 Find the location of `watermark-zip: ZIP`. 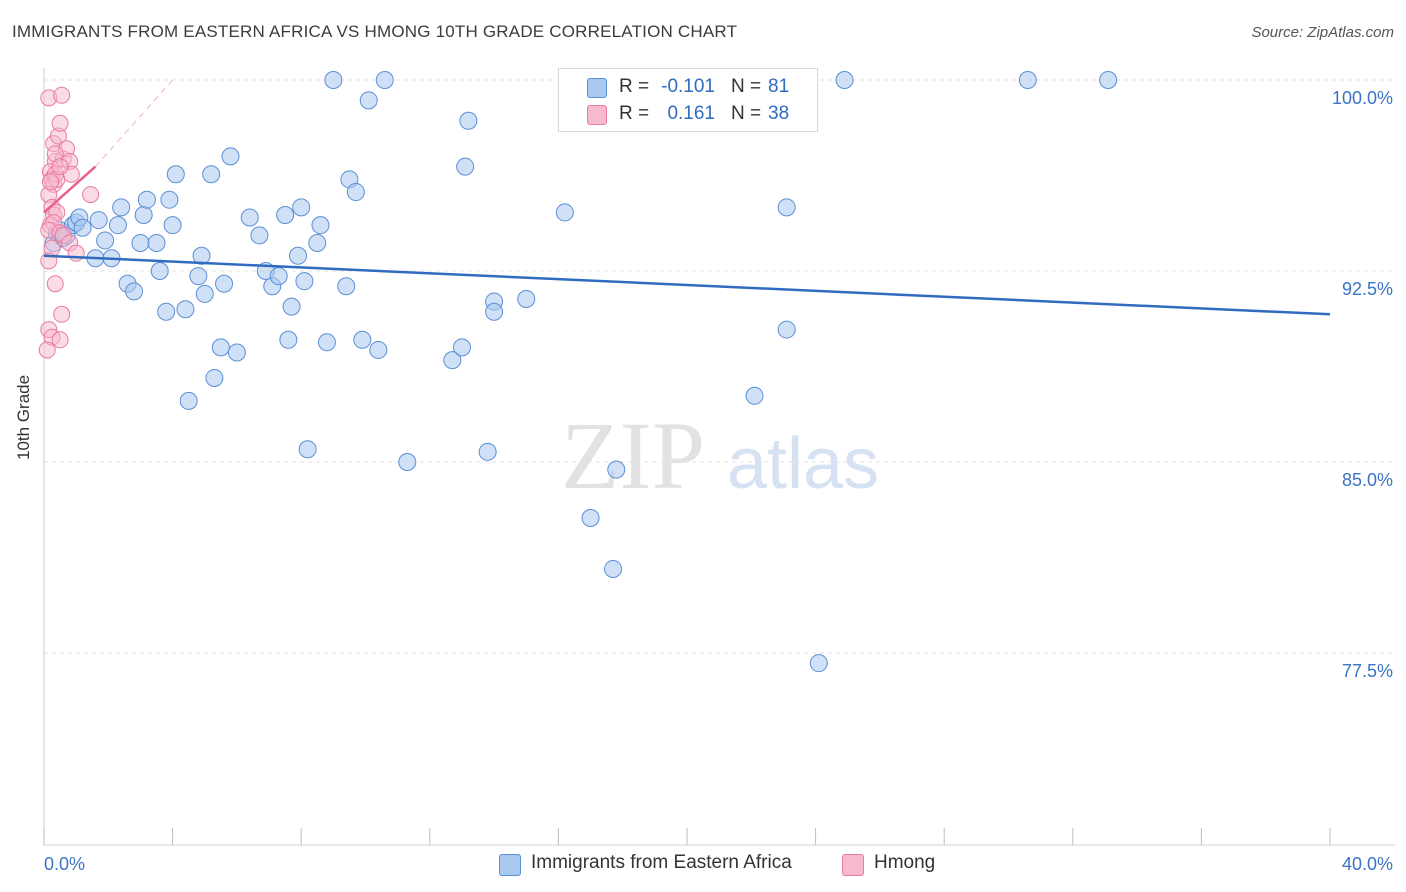

watermark-zip: ZIP is located at coordinates (633, 455).